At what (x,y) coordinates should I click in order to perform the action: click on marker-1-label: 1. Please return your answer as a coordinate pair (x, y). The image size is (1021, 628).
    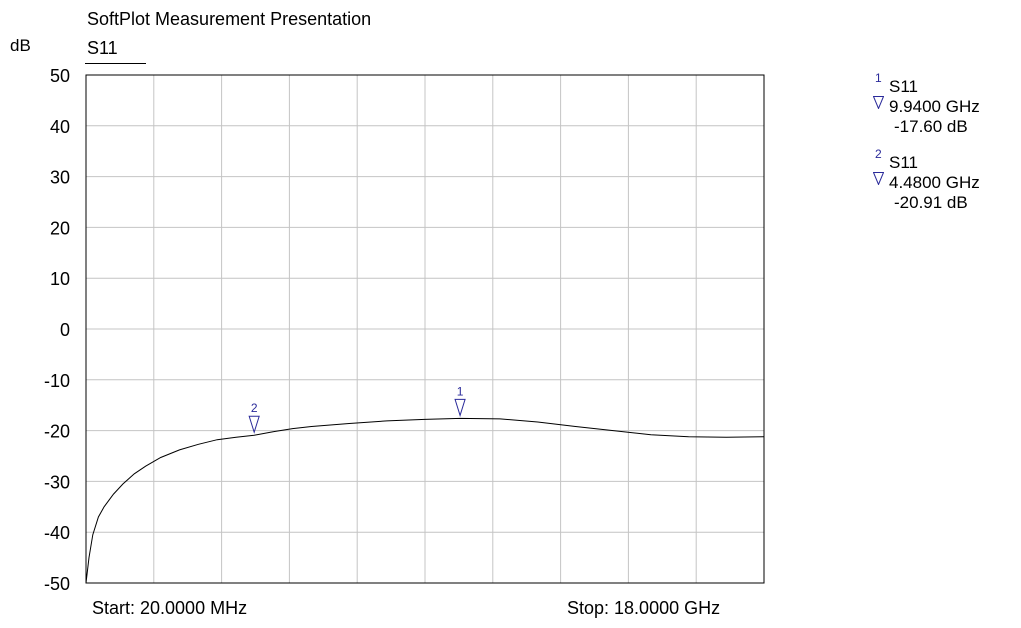
    Looking at the image, I should click on (460, 391).